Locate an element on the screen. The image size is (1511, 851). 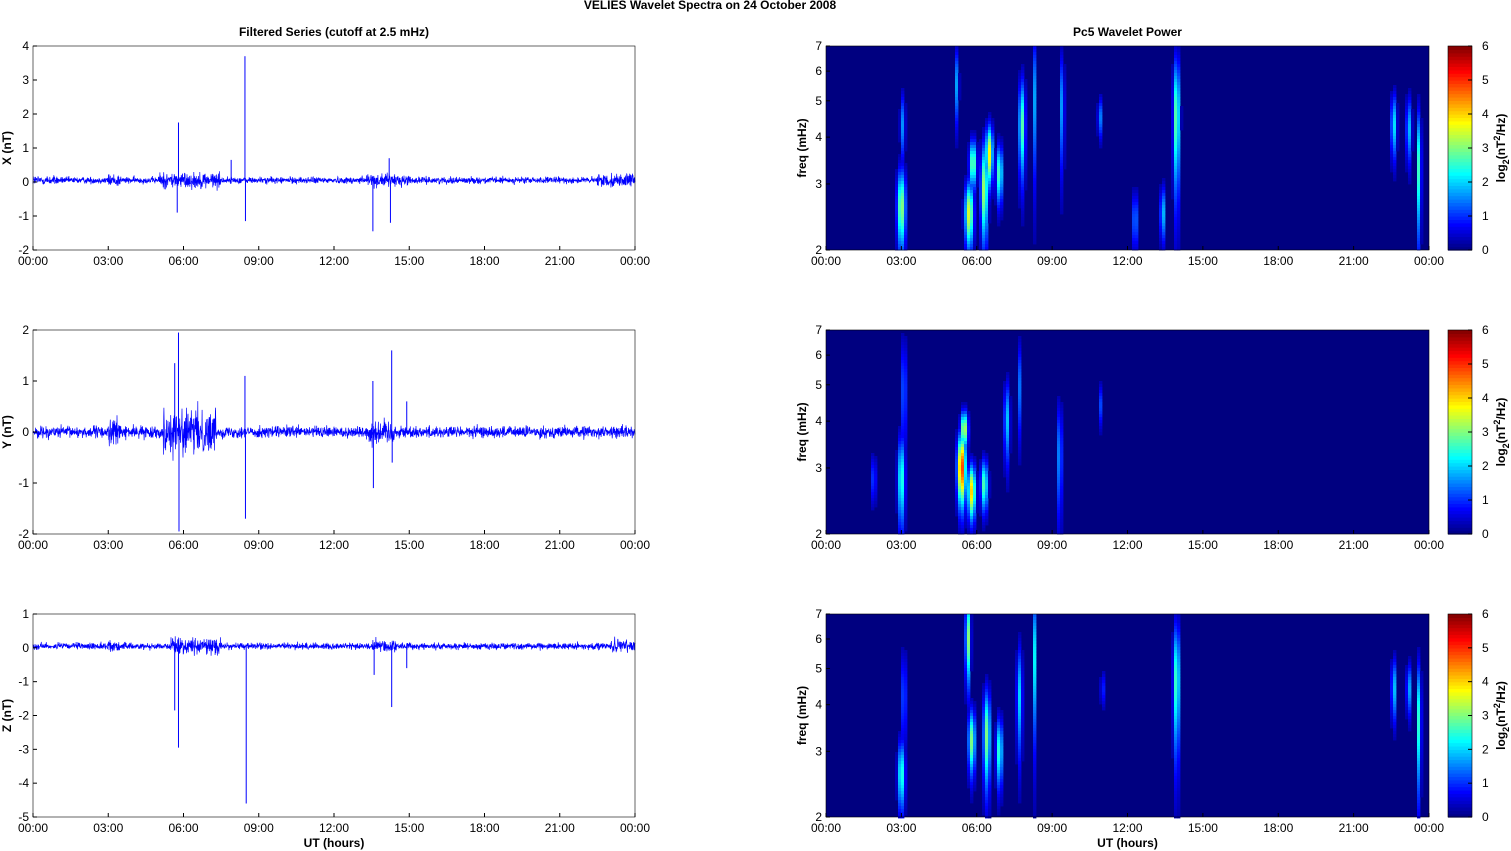
colorbar-label: log2(nT2/Hz) is located at coordinates (1501, 715).